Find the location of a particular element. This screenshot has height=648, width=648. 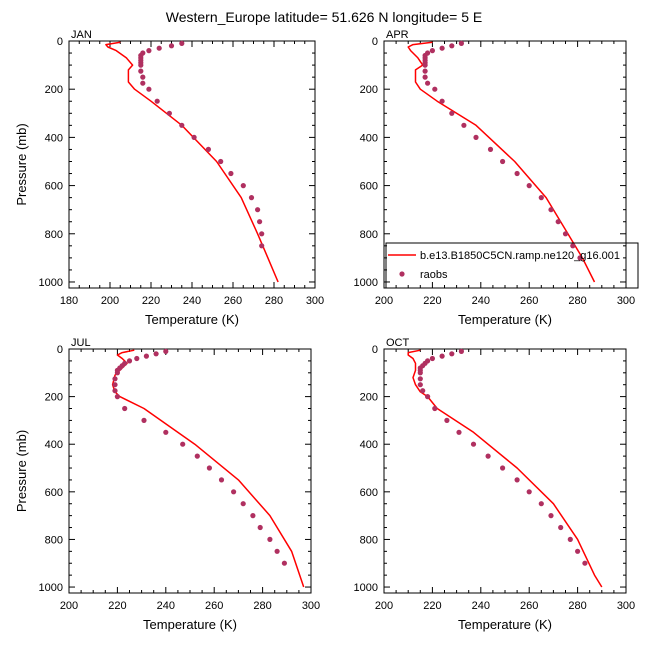

legend-label-model: b.e13.B1850C5CN.ramp.ne120_g16.001 is located at coordinates (520, 256).